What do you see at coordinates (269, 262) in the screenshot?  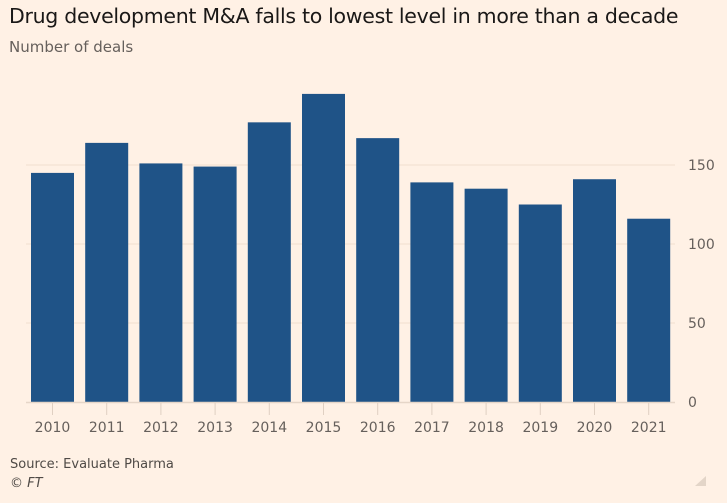 I see `bar-2014` at bounding box center [269, 262].